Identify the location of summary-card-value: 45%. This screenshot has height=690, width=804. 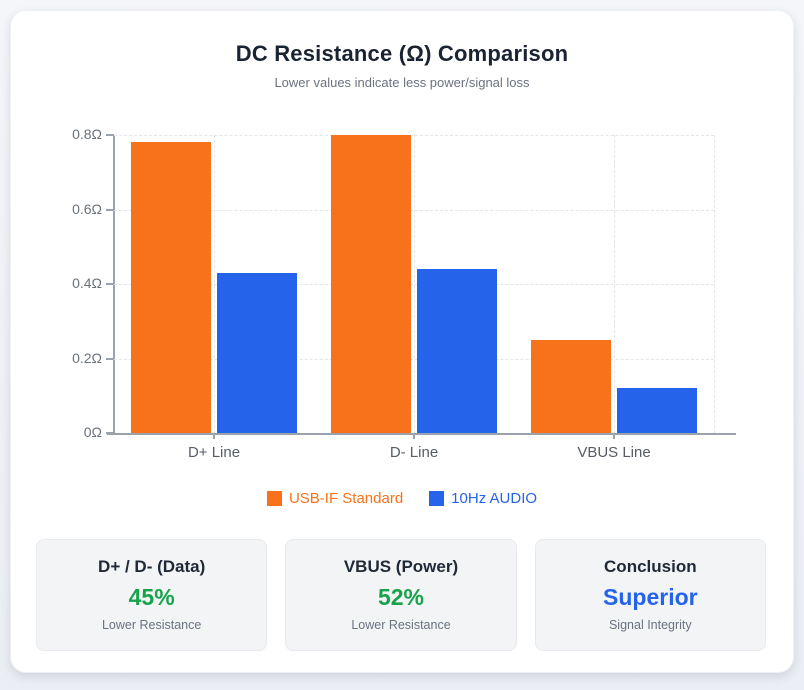
(151, 597).